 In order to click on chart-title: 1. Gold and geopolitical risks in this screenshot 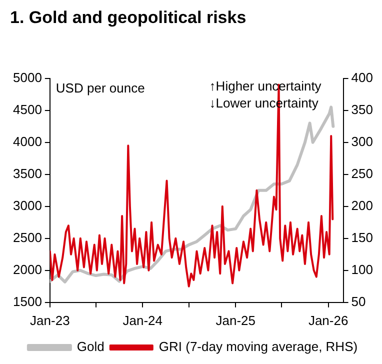, I will do `click(128, 17)`.